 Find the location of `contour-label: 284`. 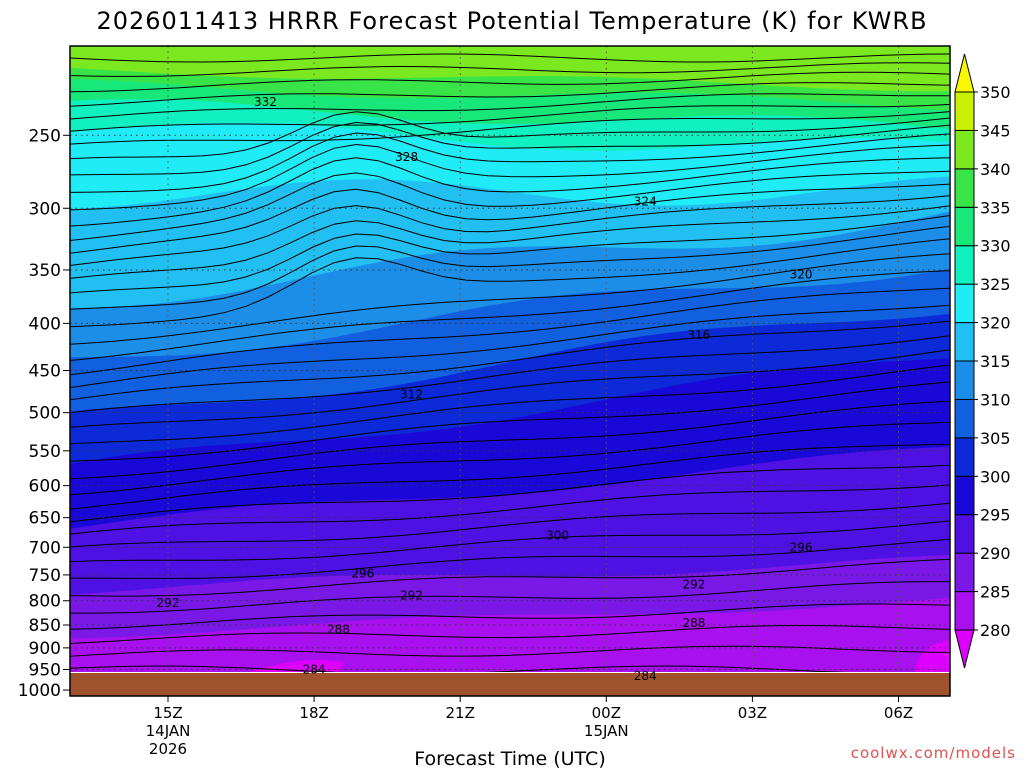

contour-label: 284 is located at coordinates (645, 676).